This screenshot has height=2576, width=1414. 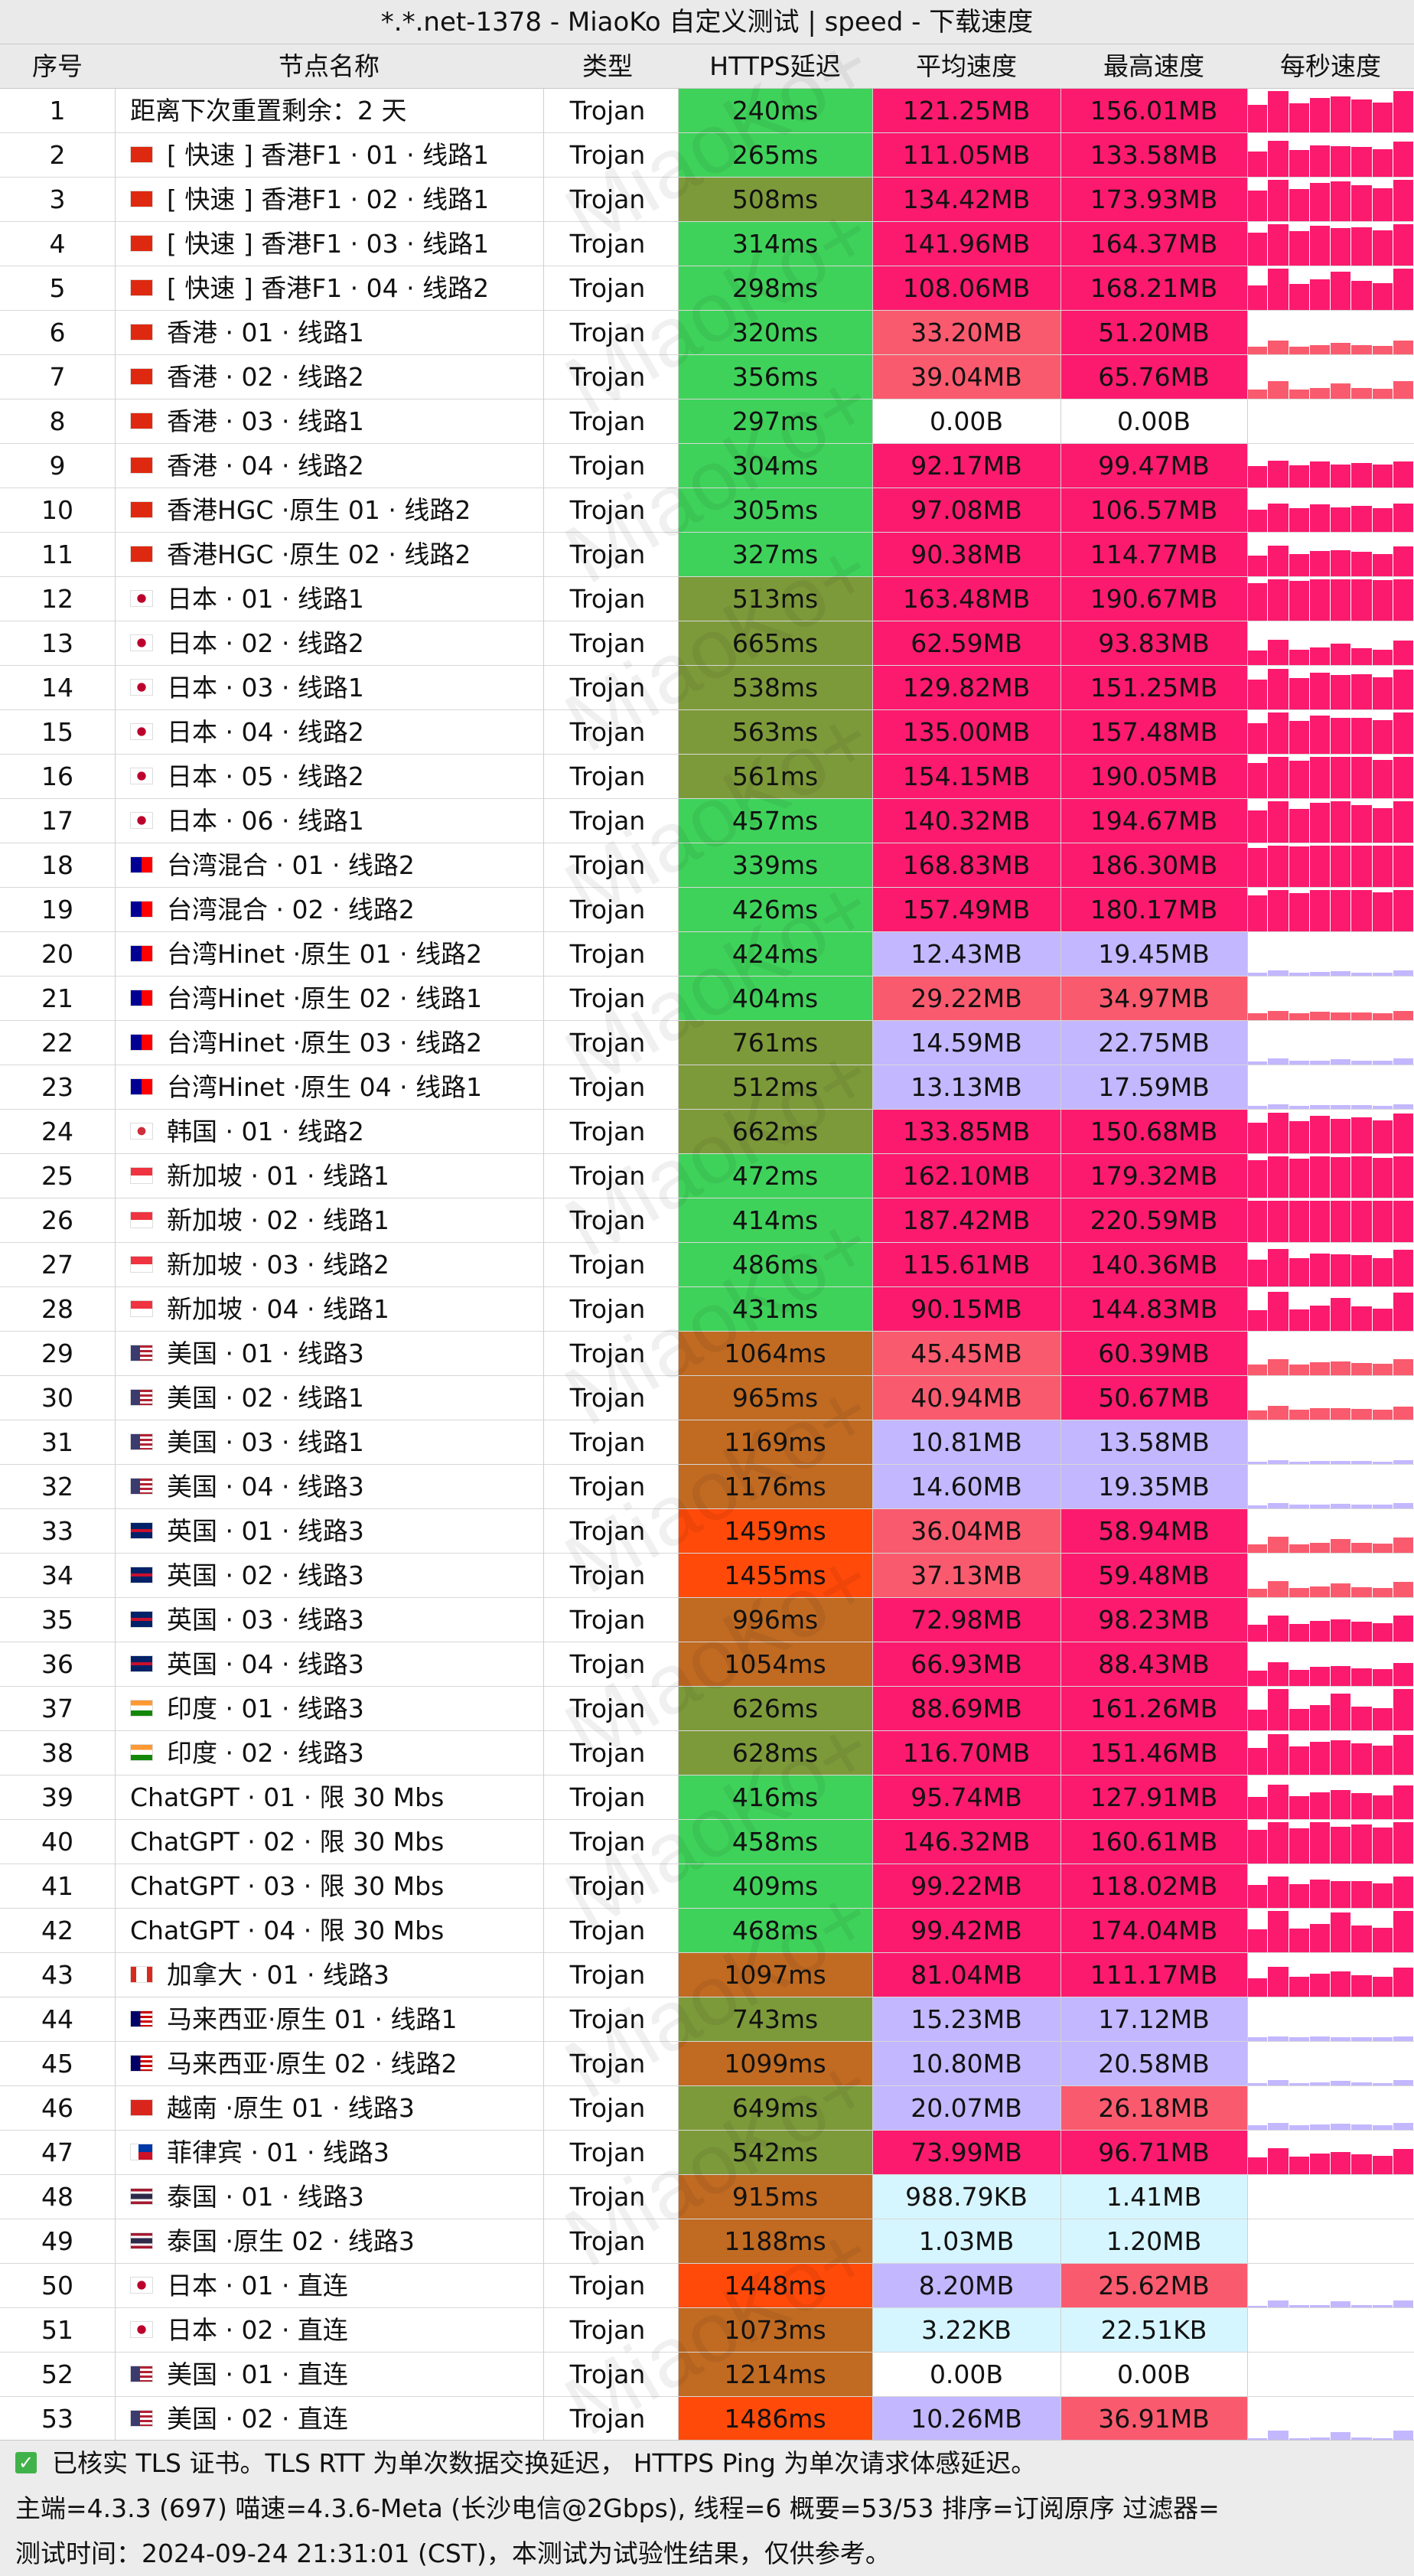 I want to click on table-row: 8 香港 · 03 · 线路1 Trojan 297ms 0.00B 0.00B, so click(x=707, y=422).